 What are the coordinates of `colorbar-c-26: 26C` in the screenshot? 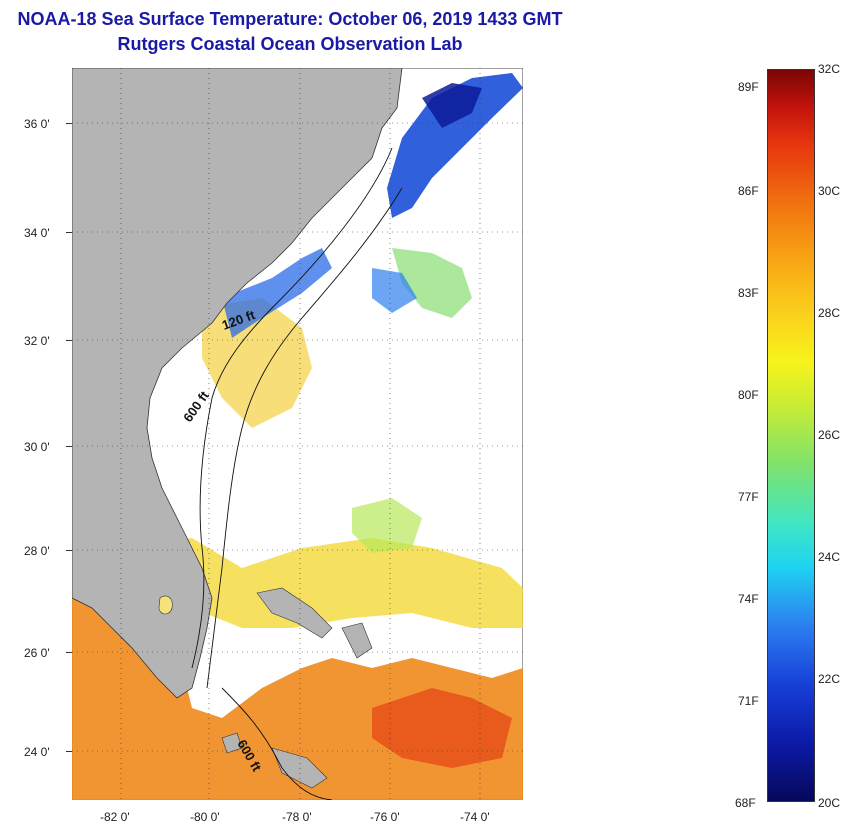 It's located at (829, 435).